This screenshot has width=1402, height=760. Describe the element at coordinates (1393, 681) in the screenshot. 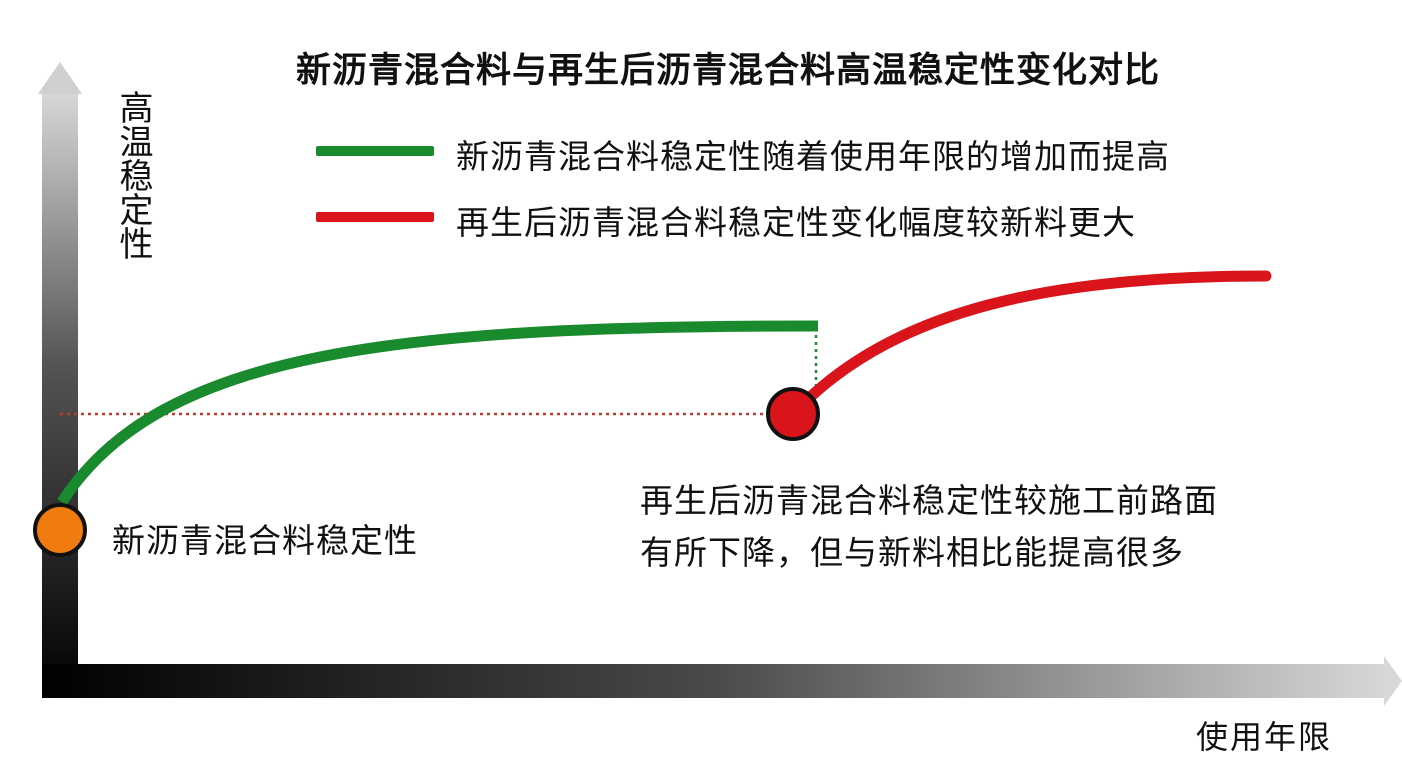

I see `x-axis-arrow` at that location.